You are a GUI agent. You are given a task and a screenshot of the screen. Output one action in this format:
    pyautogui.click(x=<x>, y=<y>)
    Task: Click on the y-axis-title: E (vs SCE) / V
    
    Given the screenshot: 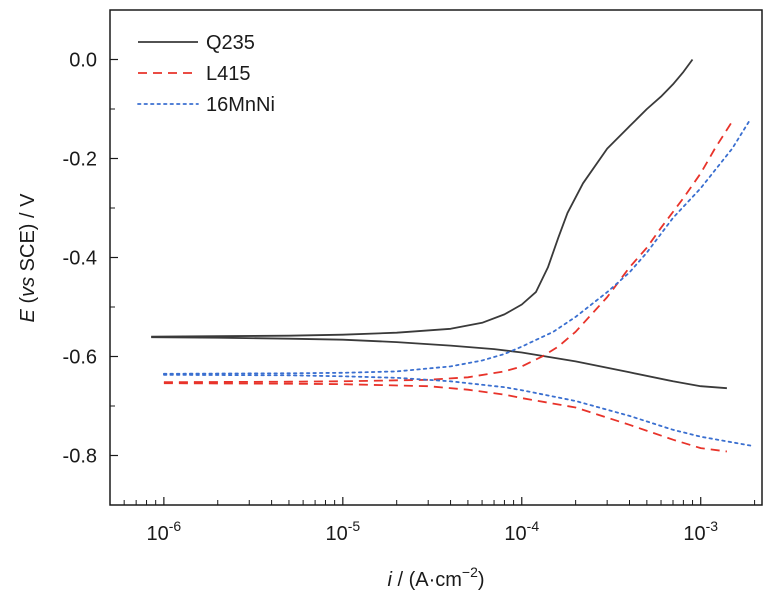 What is the action you would take?
    pyautogui.click(x=28, y=258)
    